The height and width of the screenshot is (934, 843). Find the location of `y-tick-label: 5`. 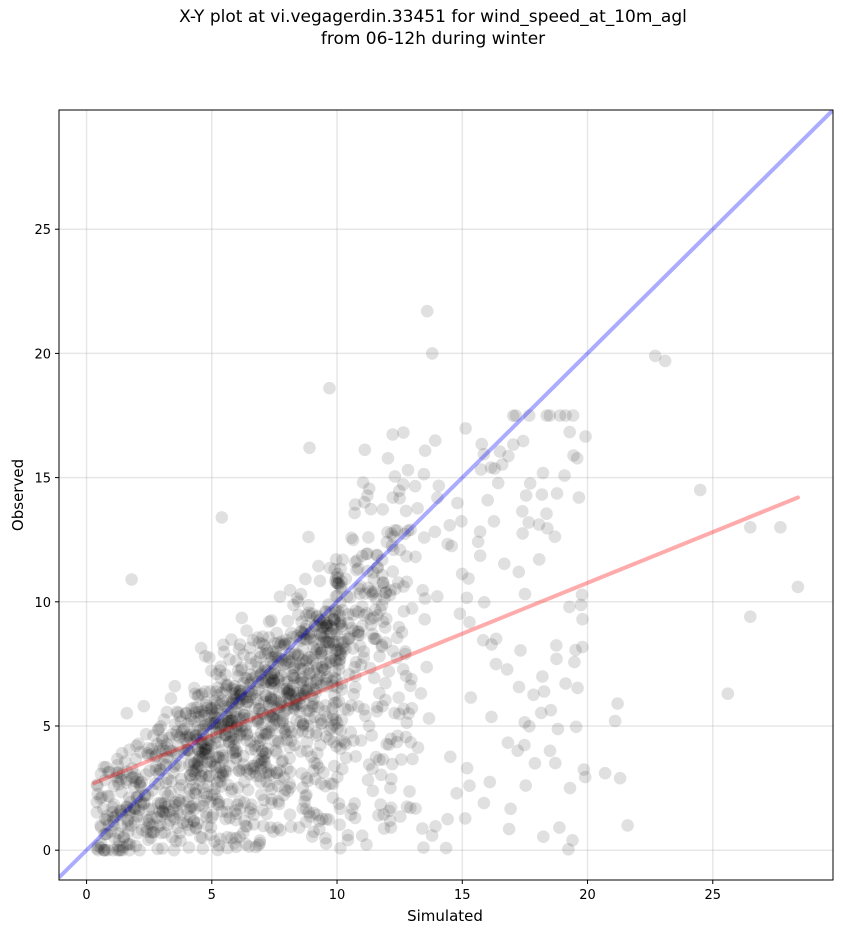

y-tick-label: 5 is located at coordinates (47, 727).